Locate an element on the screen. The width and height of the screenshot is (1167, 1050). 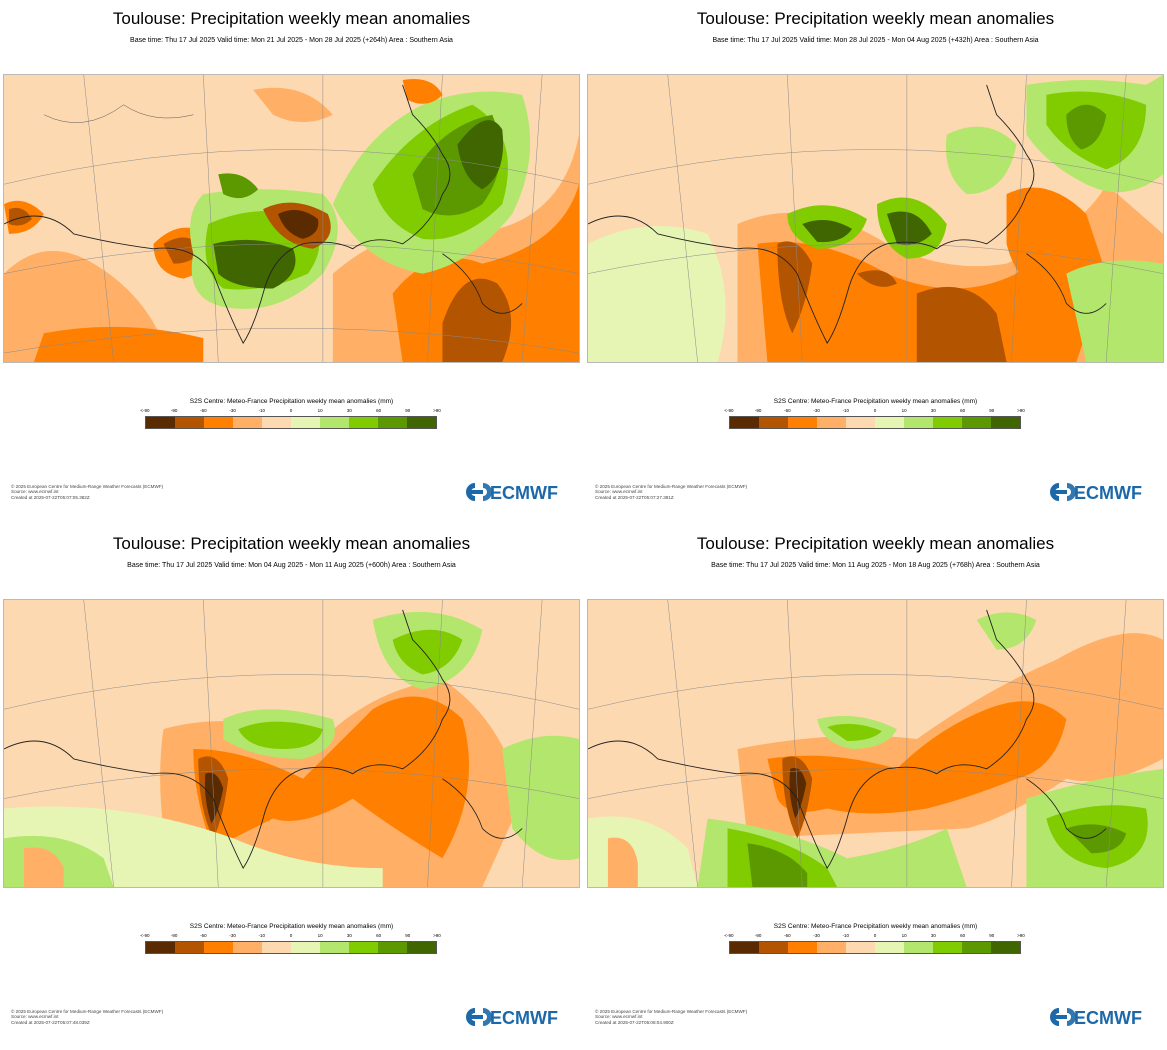
footer-created: Created at 2025-07-22T05:08:04.900Z is located at coordinates (634, 1022).